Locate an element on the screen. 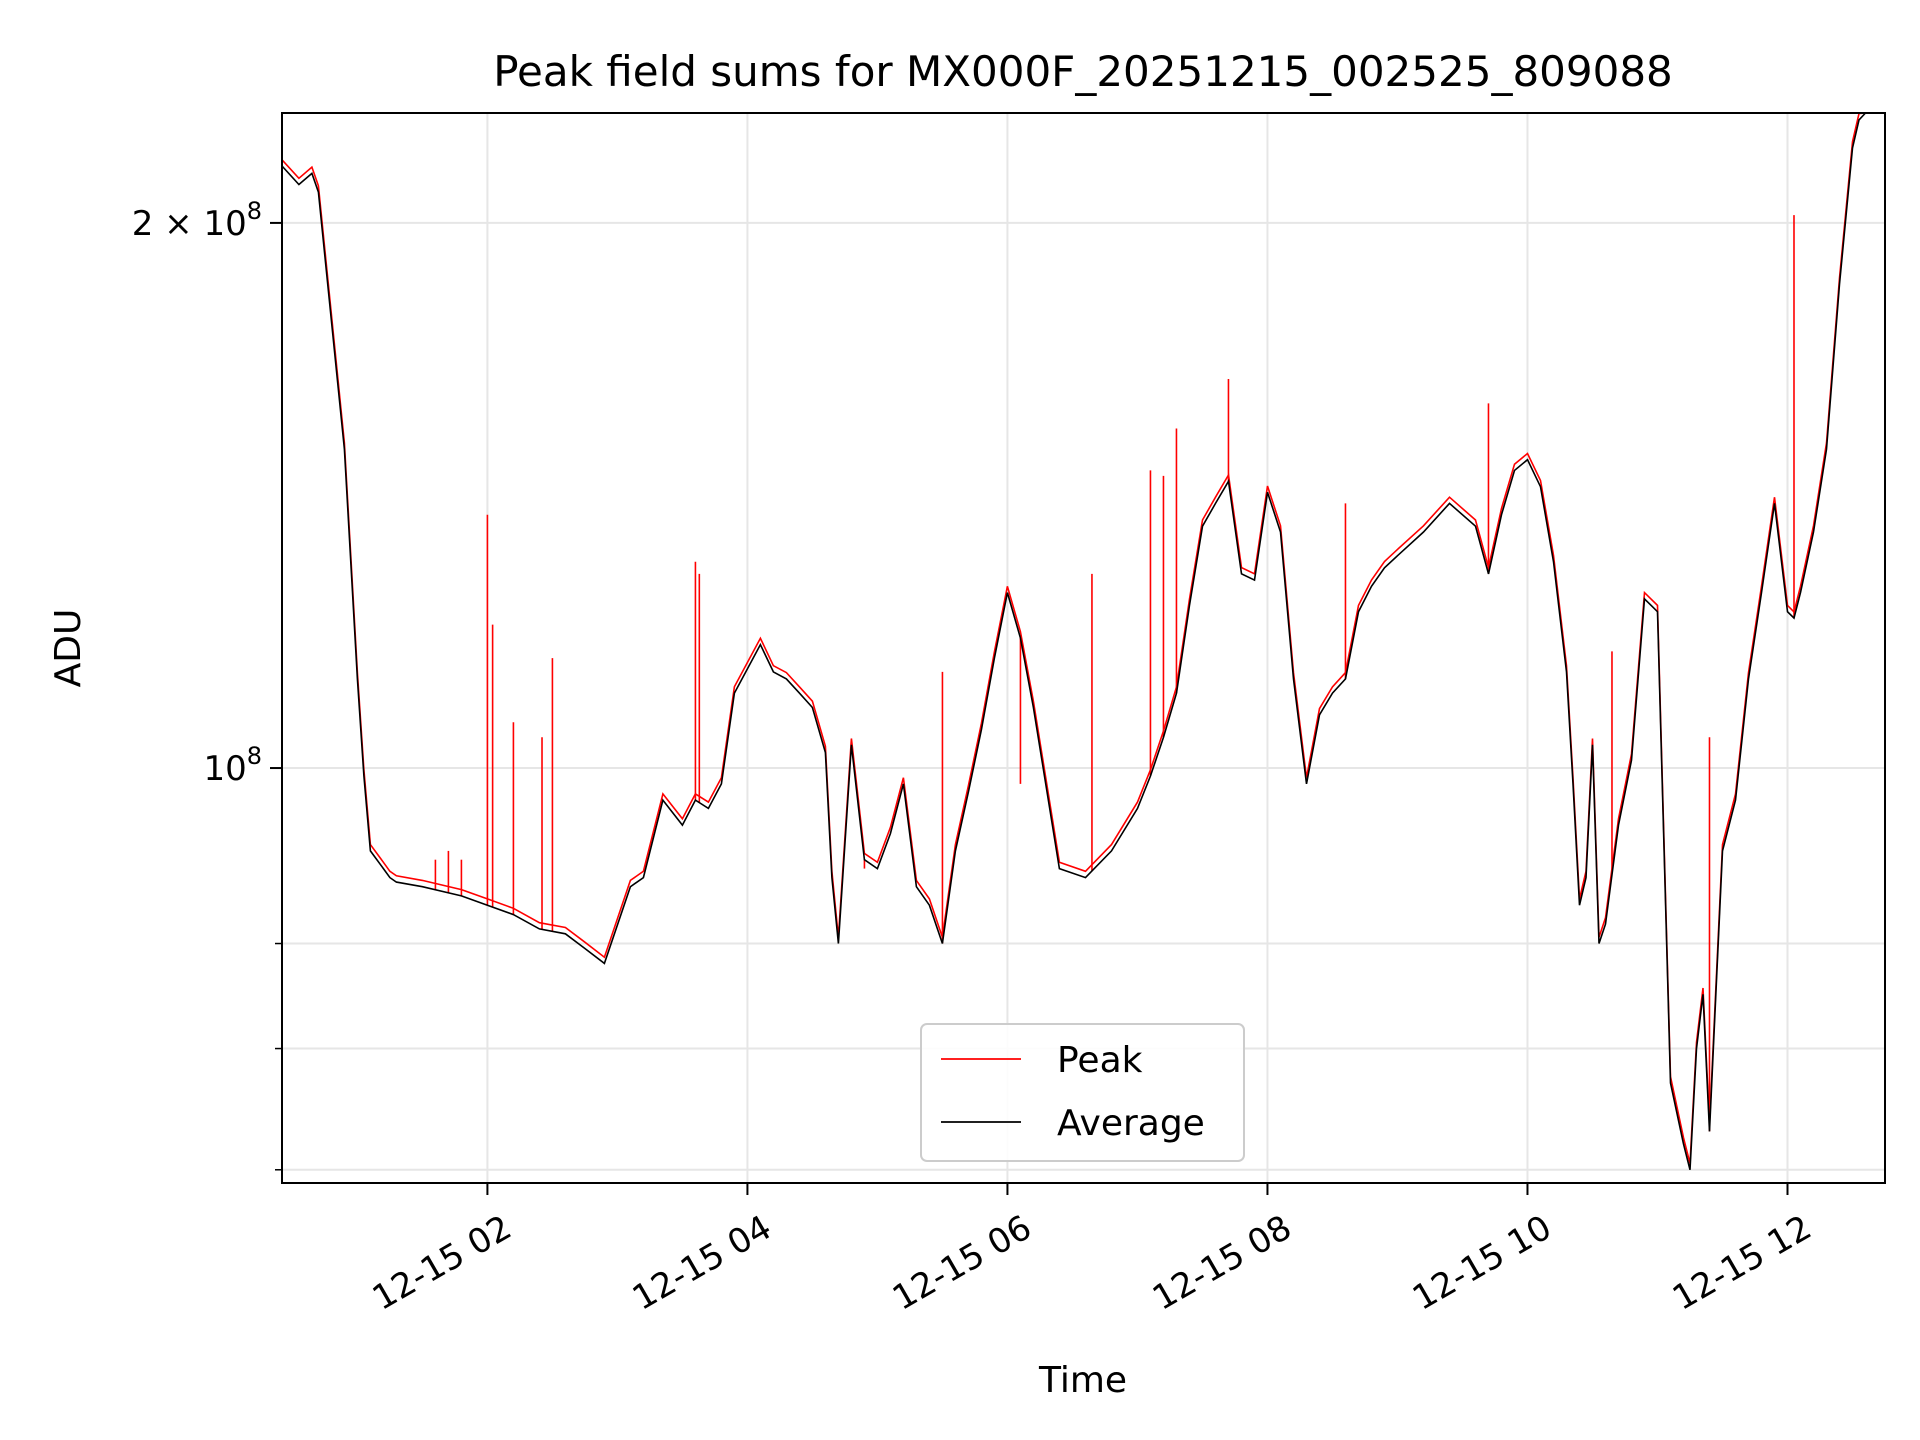  x-axis-label: Time is located at coordinates (1082, 1380).